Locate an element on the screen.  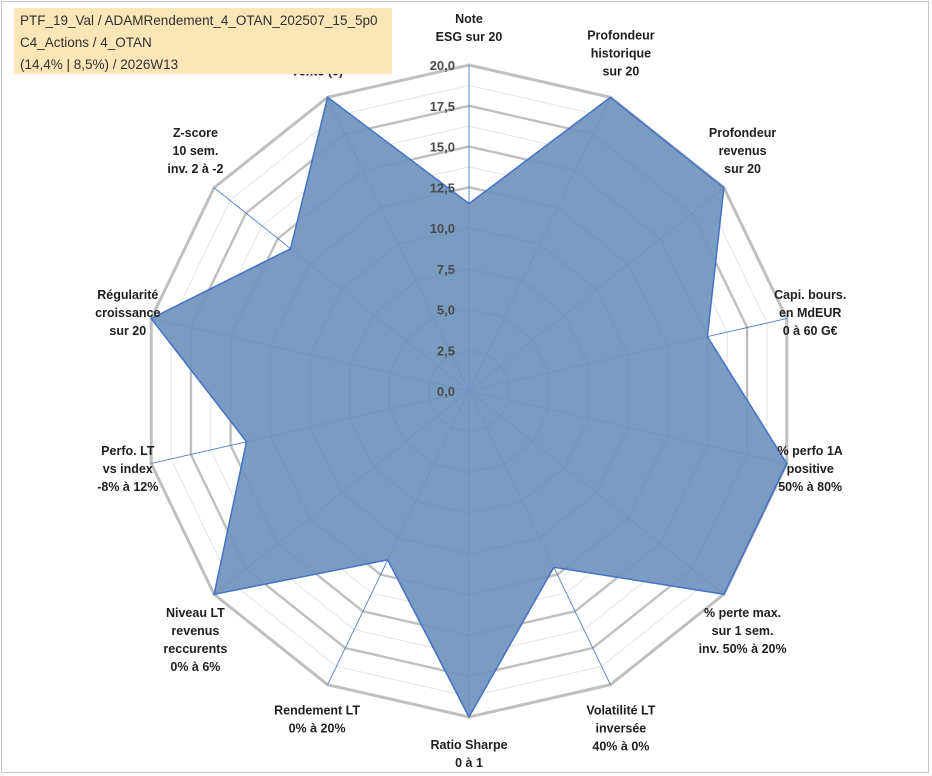
axis-label: Z-score 10 sem. inv. 2 à -2 is located at coordinates (195, 151).